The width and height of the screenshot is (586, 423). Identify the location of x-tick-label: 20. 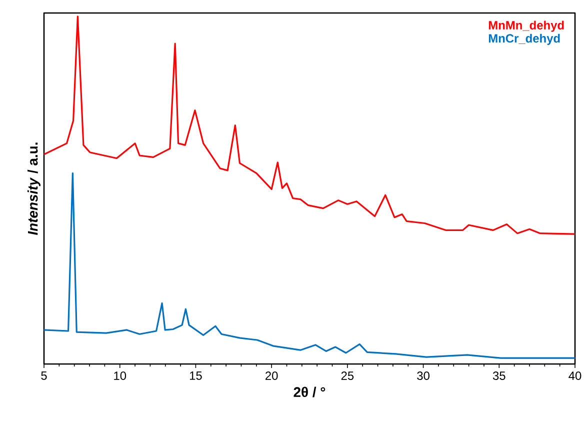
(272, 376).